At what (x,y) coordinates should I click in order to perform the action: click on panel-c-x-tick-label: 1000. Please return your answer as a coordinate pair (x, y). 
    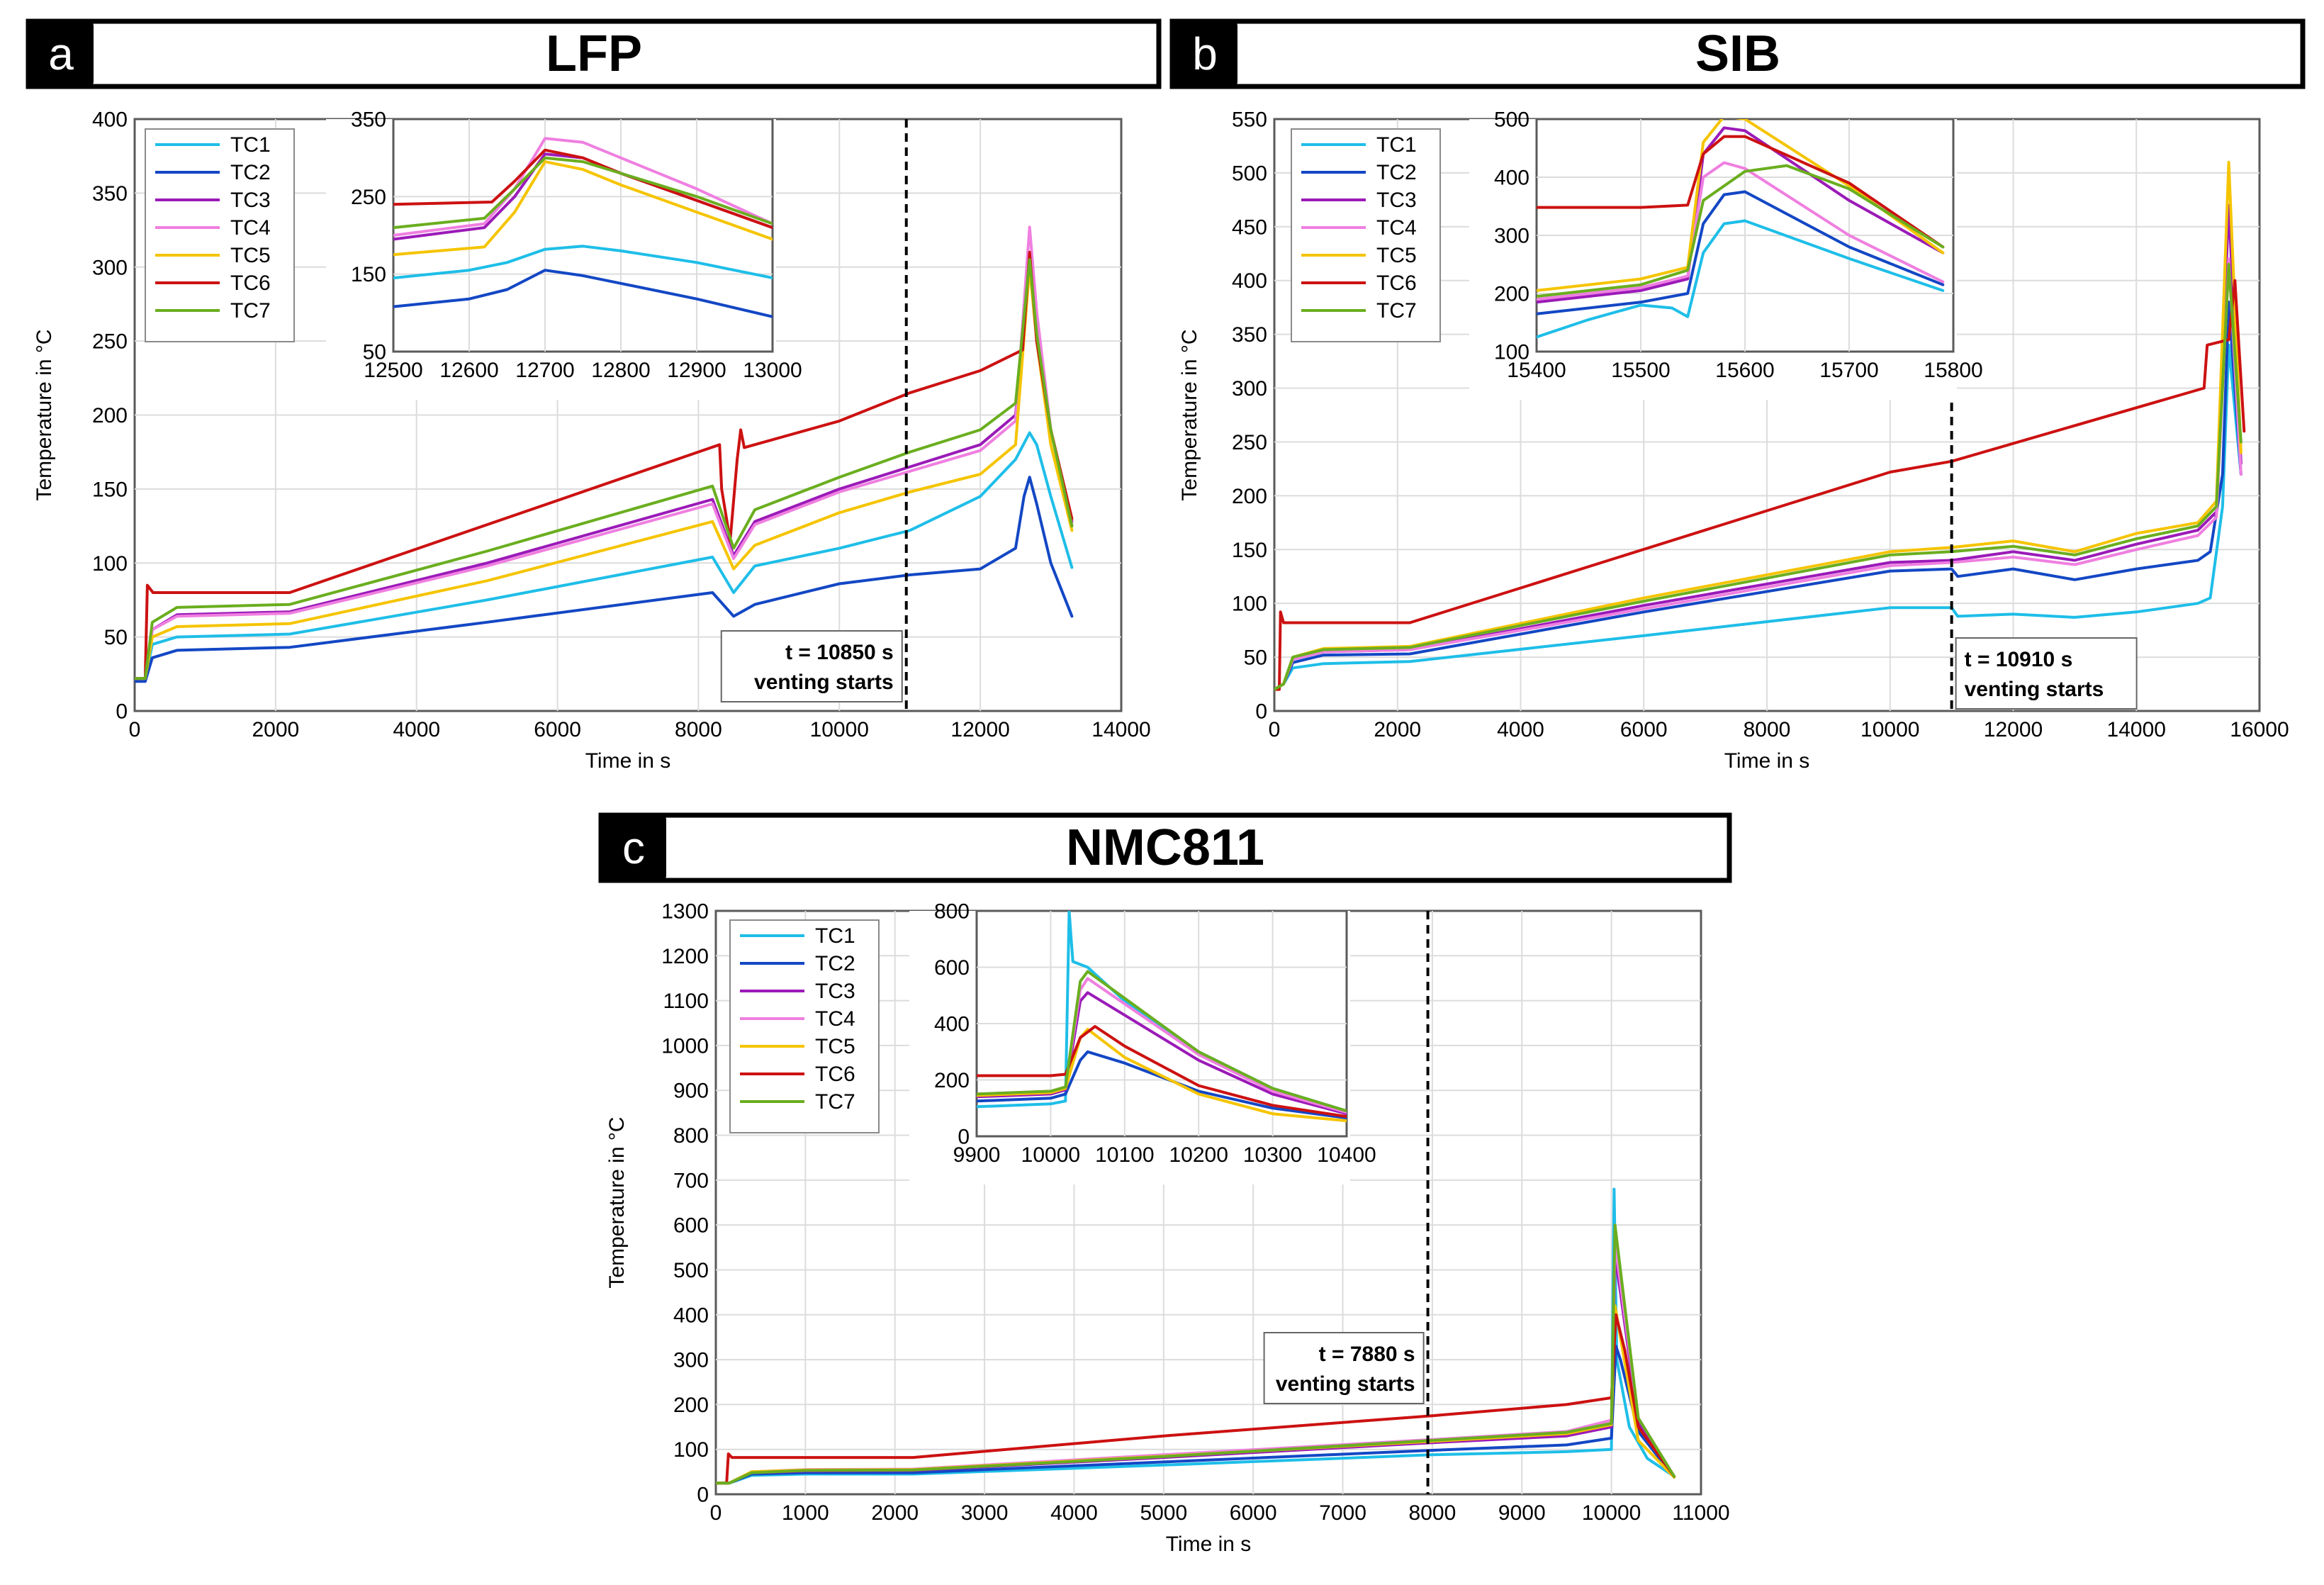
    Looking at the image, I should click on (805, 1513).